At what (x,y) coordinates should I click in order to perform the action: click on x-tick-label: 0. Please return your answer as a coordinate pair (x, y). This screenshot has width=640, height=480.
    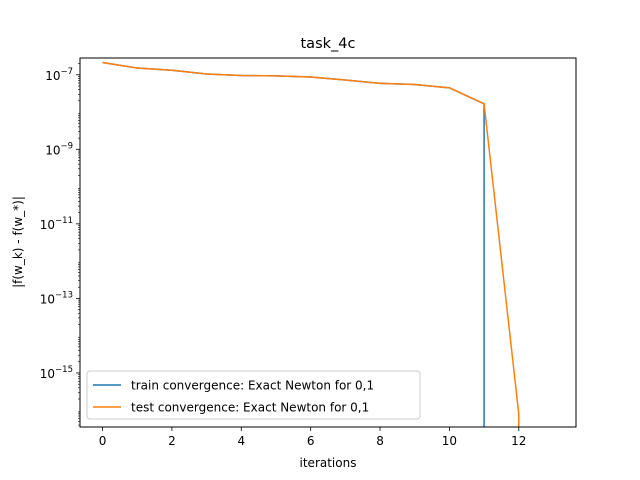
    Looking at the image, I should click on (103, 441).